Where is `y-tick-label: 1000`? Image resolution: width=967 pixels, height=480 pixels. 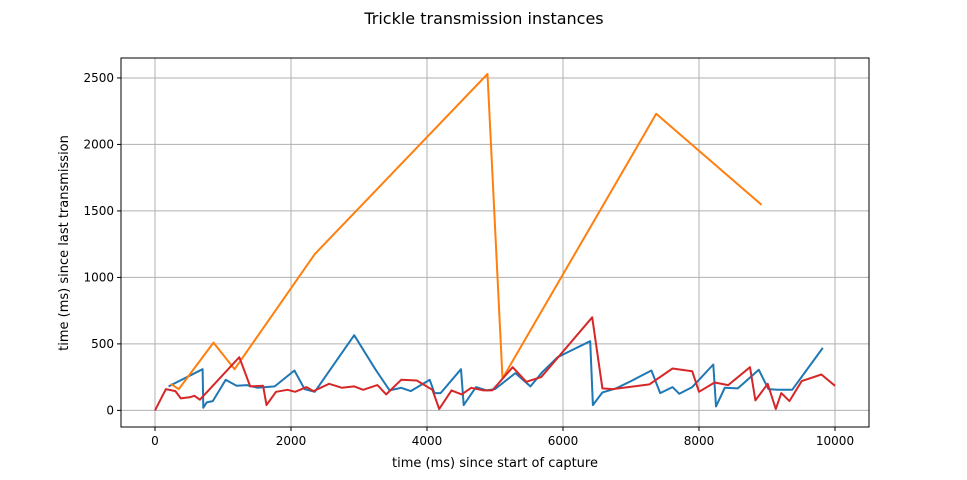 y-tick-label: 1000 is located at coordinates (98, 277).